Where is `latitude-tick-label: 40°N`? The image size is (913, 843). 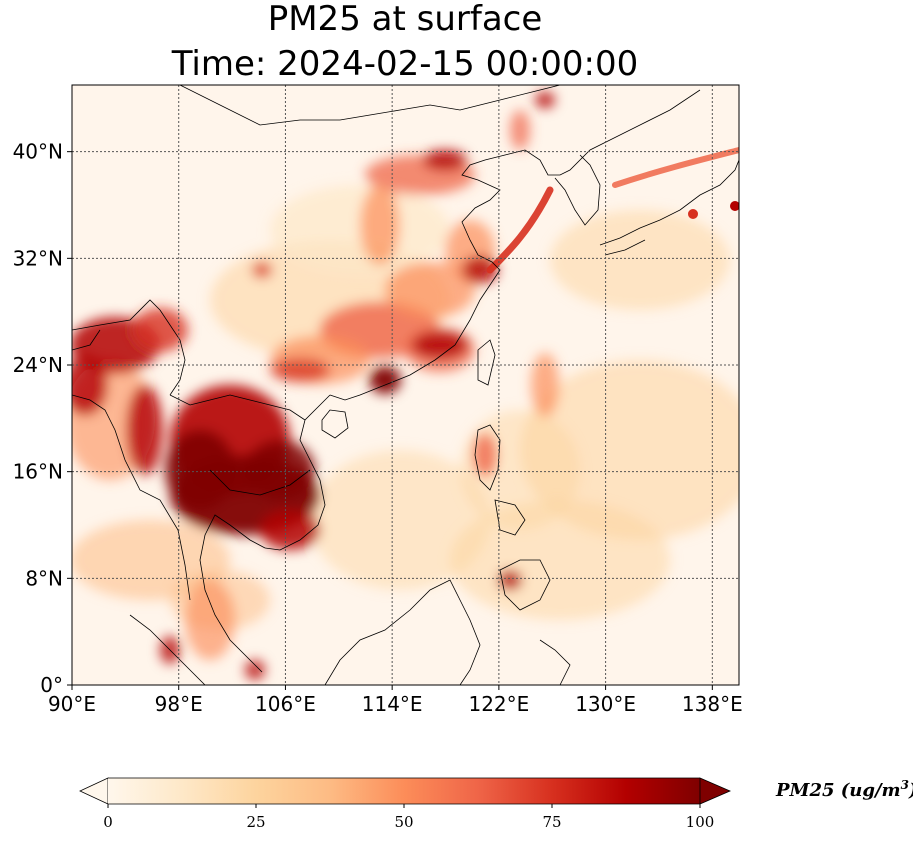
latitude-tick-label: 40°N is located at coordinates (38, 152).